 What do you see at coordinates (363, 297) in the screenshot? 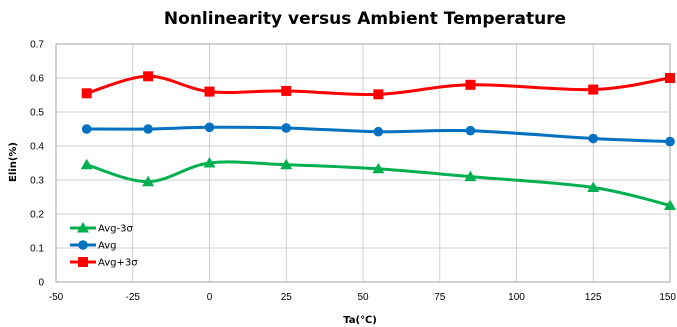
I see `x-tick-label: 50` at bounding box center [363, 297].